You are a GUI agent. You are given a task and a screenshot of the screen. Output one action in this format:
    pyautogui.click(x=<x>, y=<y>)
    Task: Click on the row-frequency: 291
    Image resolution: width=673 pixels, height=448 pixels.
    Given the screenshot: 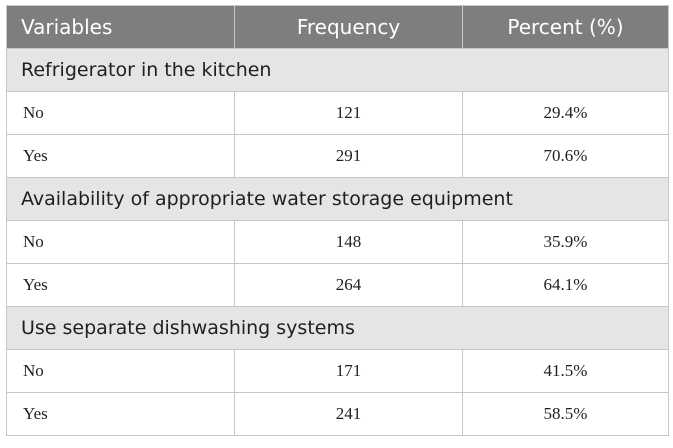 What is the action you would take?
    pyautogui.click(x=348, y=156)
    